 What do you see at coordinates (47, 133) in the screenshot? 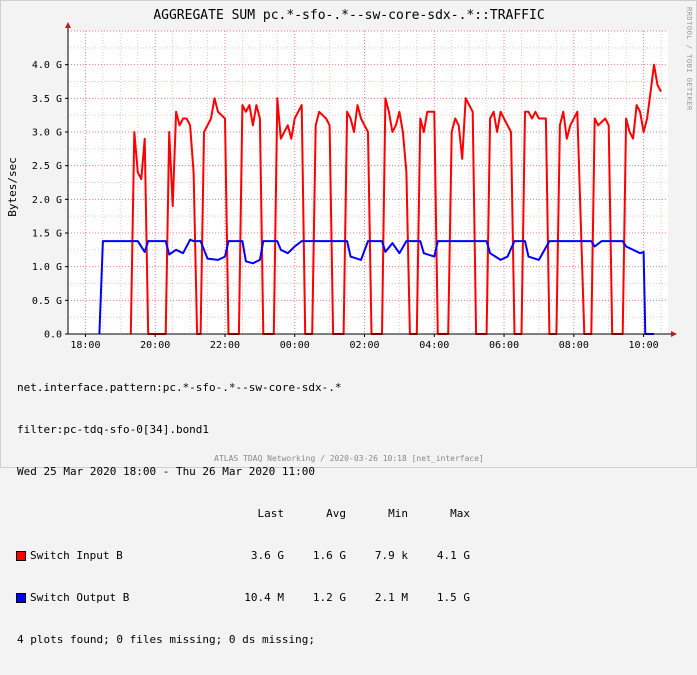
I see `y-tick-label: 3.0 G` at bounding box center [47, 133].